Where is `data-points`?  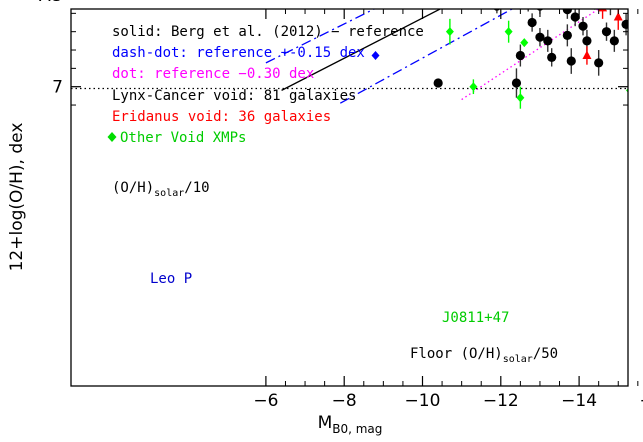
data-points is located at coordinates (499, 54).